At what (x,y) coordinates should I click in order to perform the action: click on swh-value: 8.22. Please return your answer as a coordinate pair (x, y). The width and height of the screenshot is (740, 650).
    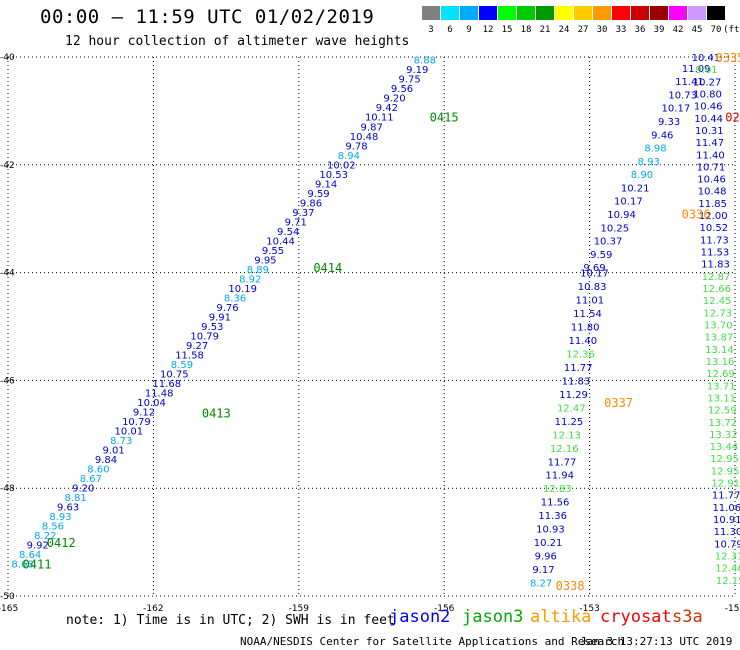
    Looking at the image, I should click on (45, 536).